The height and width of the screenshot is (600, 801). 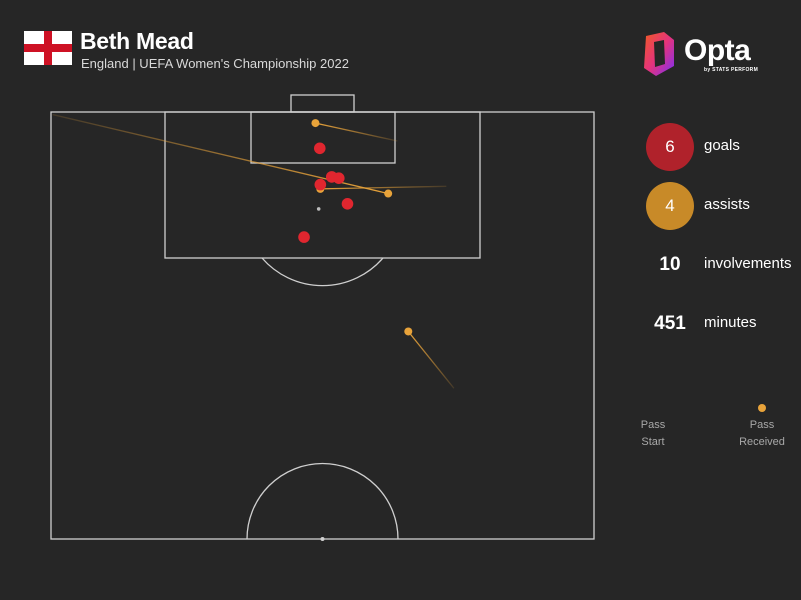 I want to click on goals-count: 6, so click(x=670, y=147).